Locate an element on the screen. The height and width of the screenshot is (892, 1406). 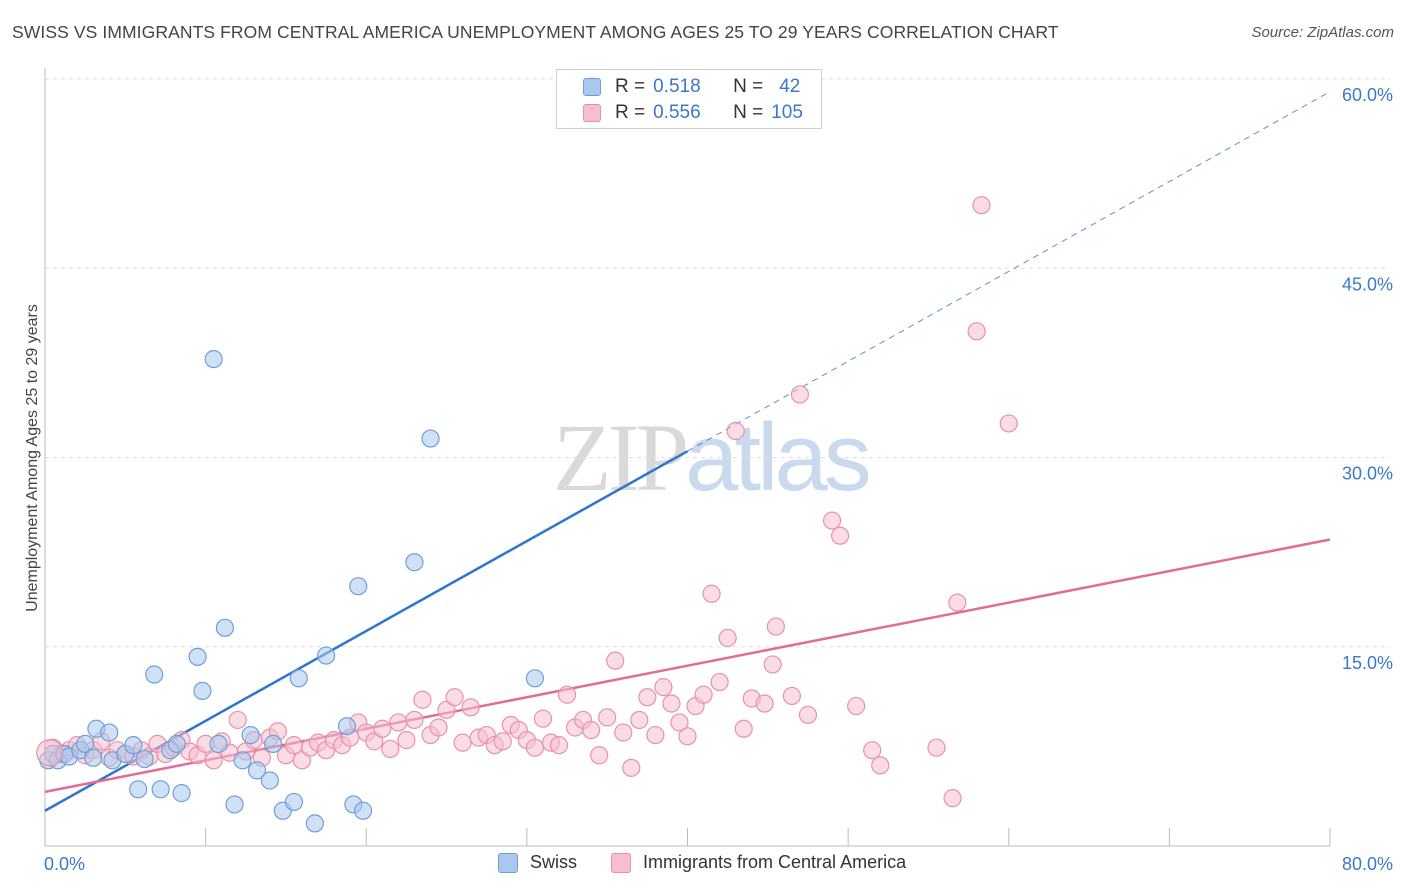
y-tick-label: 60.0% is located at coordinates (1367, 95).